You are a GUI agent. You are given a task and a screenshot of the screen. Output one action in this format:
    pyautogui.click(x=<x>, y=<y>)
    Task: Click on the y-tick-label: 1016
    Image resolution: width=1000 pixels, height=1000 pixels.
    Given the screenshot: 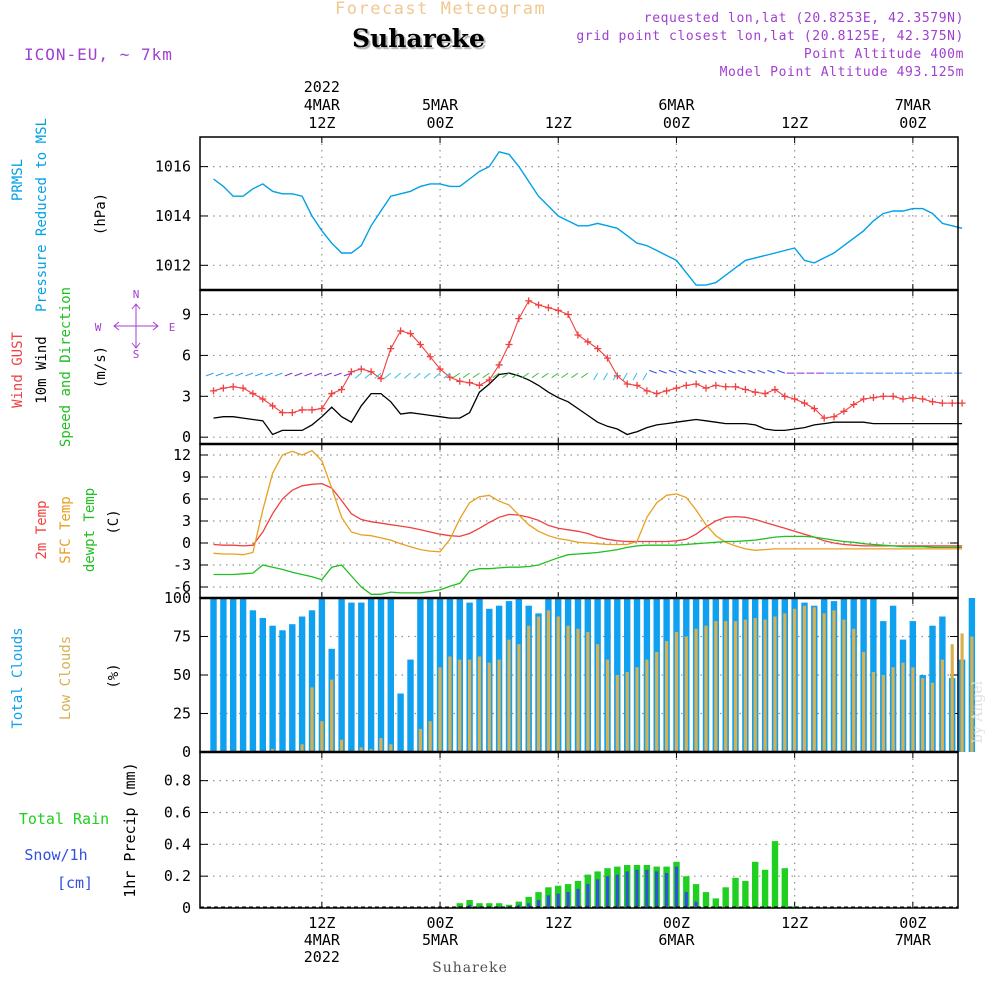 What is the action you would take?
    pyautogui.click(x=173, y=167)
    